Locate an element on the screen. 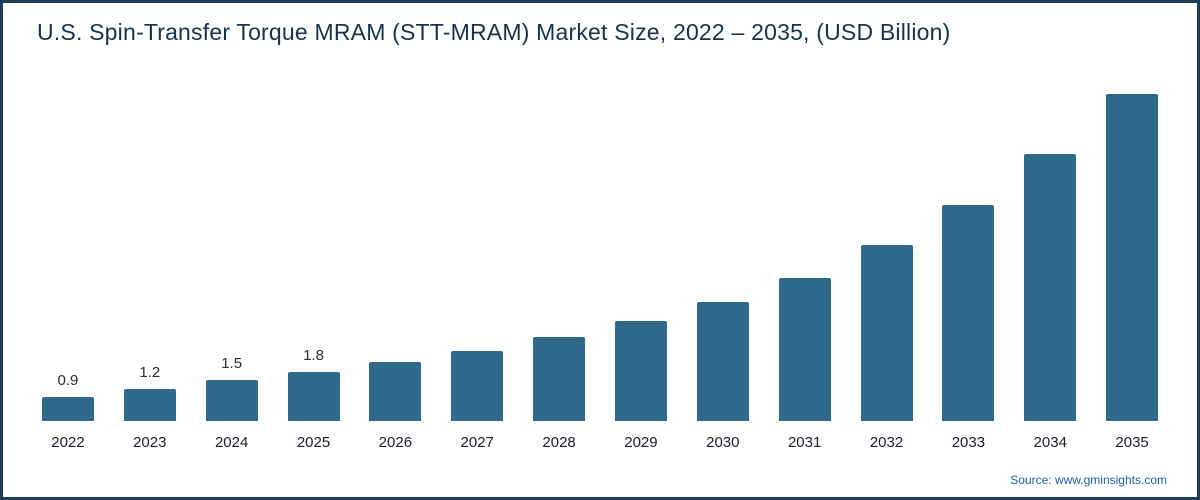 This screenshot has width=1200, height=500. bar-slot: 2028 is located at coordinates (559, 259).